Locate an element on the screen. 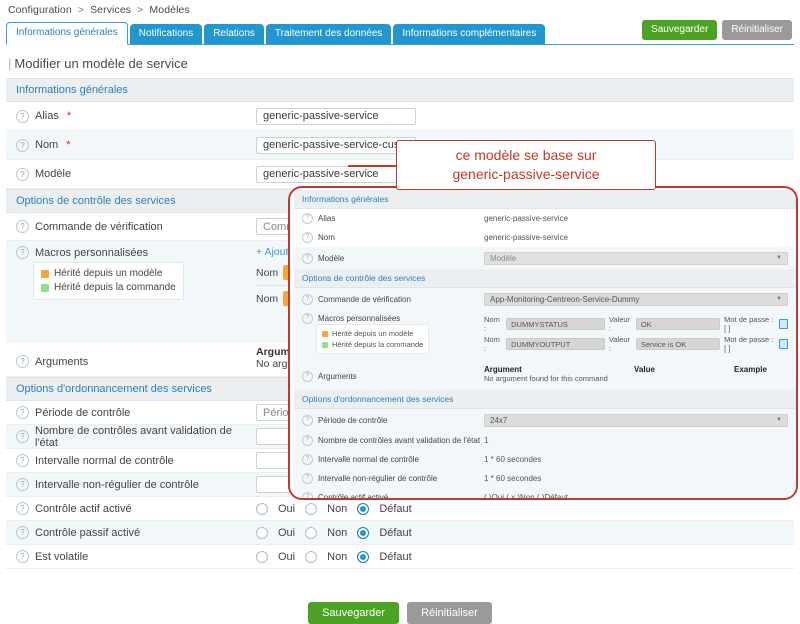  reset-button-top: Réinitialiser is located at coordinates (757, 30).